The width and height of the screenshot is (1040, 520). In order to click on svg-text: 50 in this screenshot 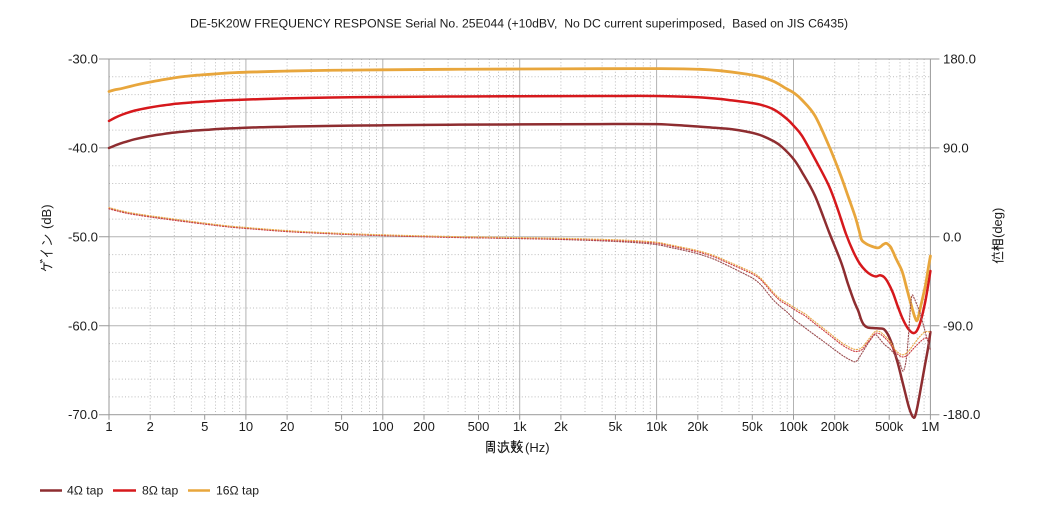, I will do `click(341, 426)`.